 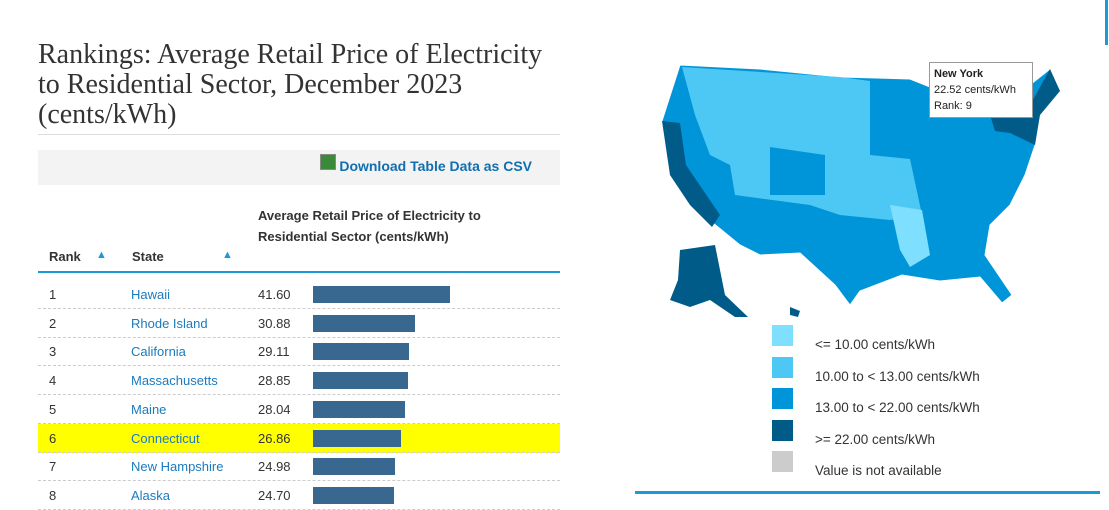 What do you see at coordinates (299, 495) in the screenshot?
I see `table-row: 8 Alaska 24.70` at bounding box center [299, 495].